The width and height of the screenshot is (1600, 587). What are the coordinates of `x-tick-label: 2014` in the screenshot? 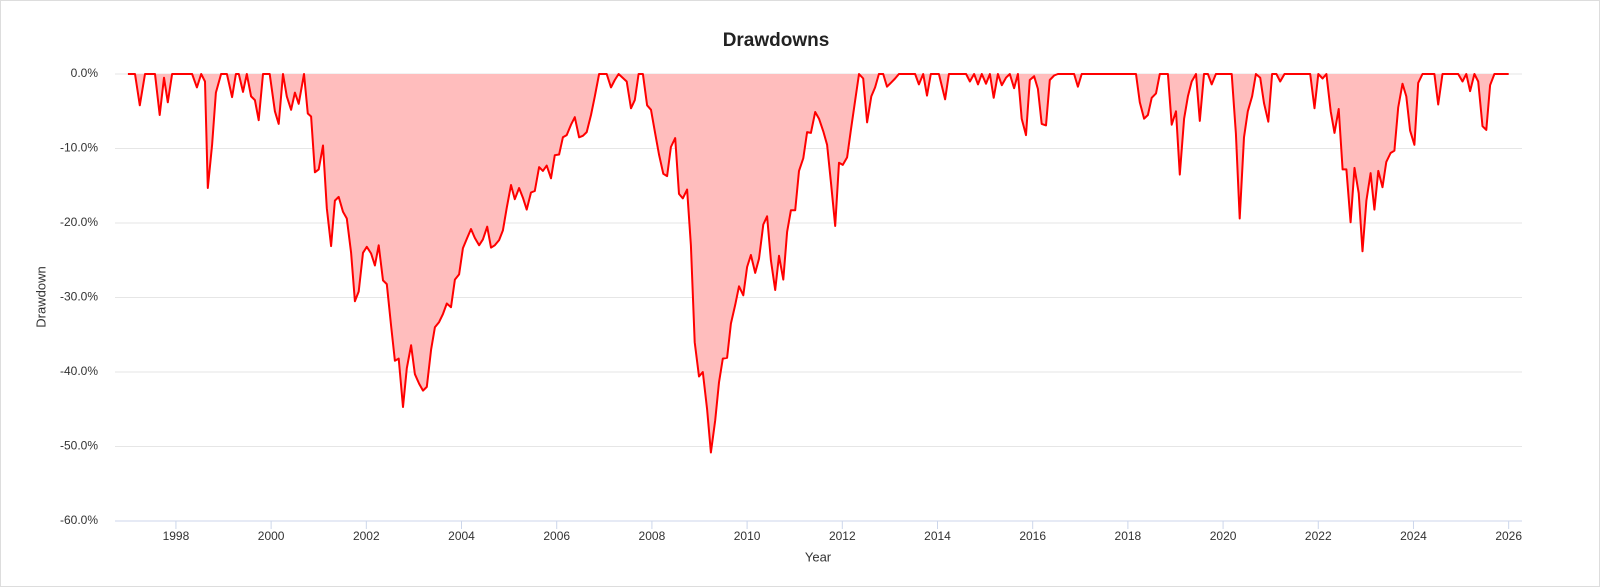 It's located at (937, 536).